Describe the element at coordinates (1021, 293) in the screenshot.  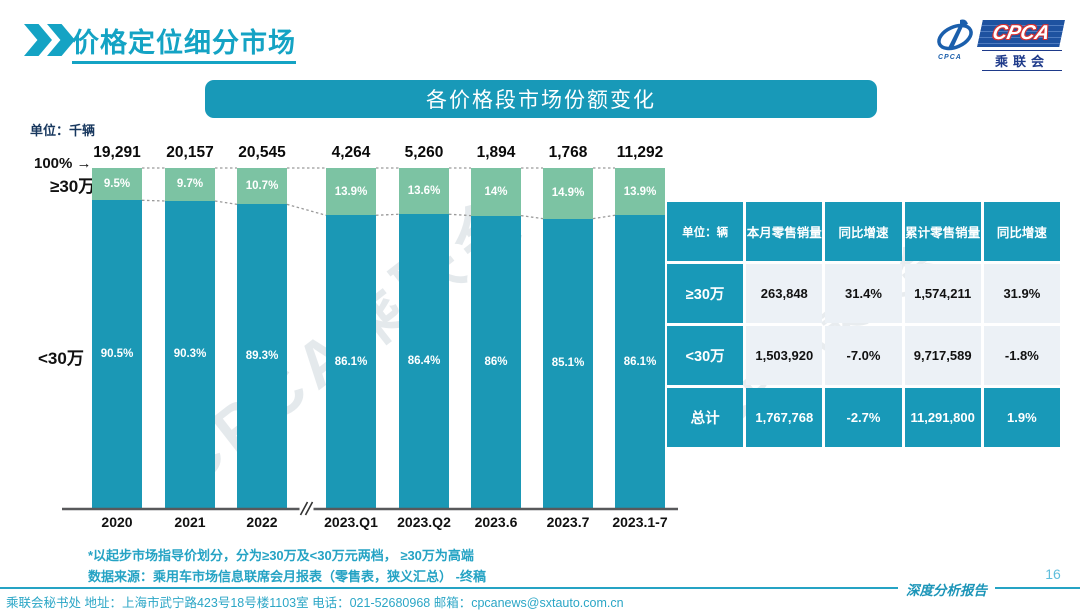
I see `table-cell: 31.9%` at that location.